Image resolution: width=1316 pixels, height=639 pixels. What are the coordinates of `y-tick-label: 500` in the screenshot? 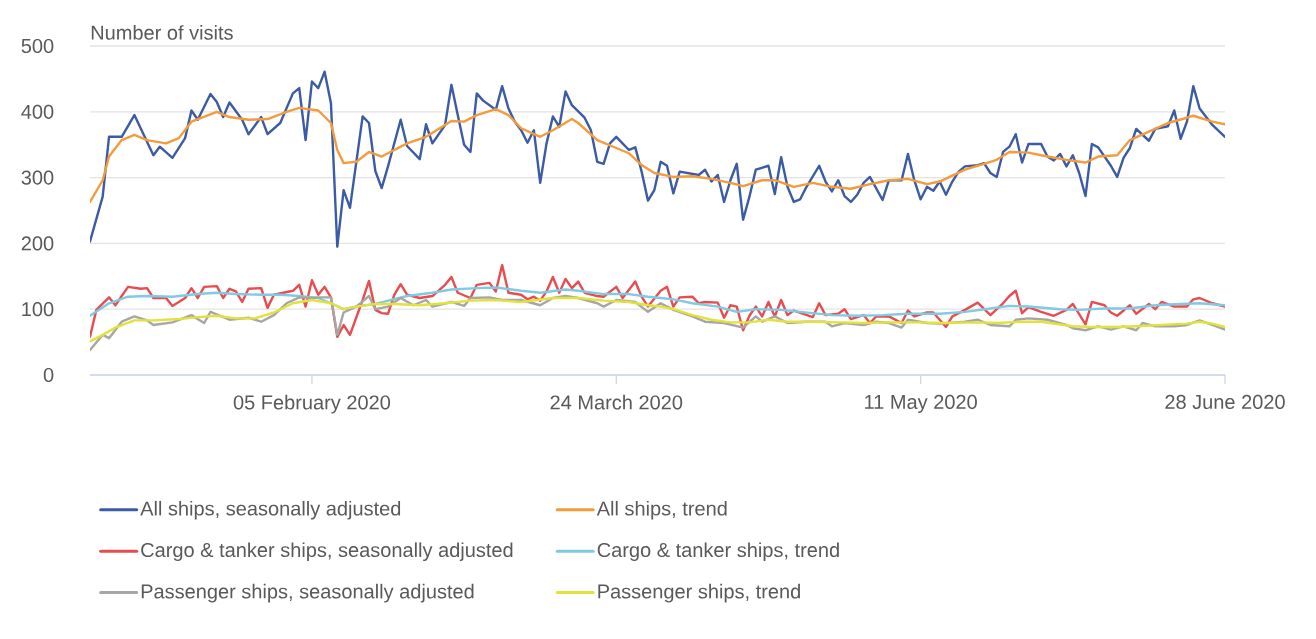 It's located at (37, 46).